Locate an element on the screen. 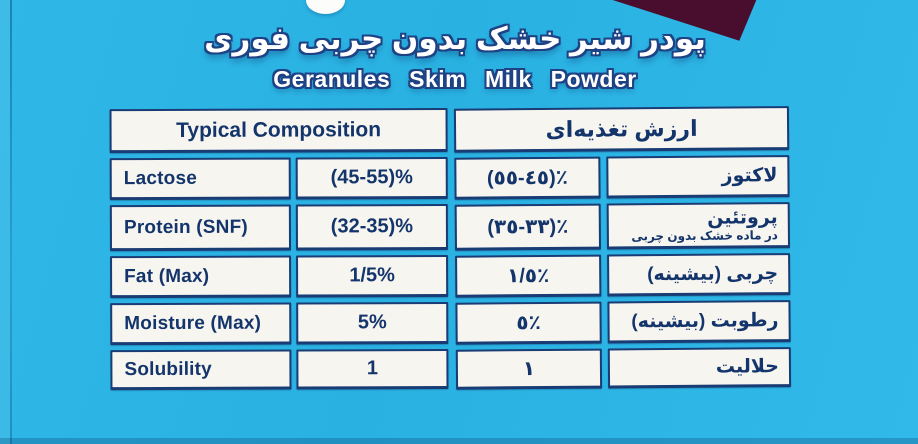 This screenshot has height=444, width=918. en-row-lactose-value: (45-55)% is located at coordinates (371, 178).